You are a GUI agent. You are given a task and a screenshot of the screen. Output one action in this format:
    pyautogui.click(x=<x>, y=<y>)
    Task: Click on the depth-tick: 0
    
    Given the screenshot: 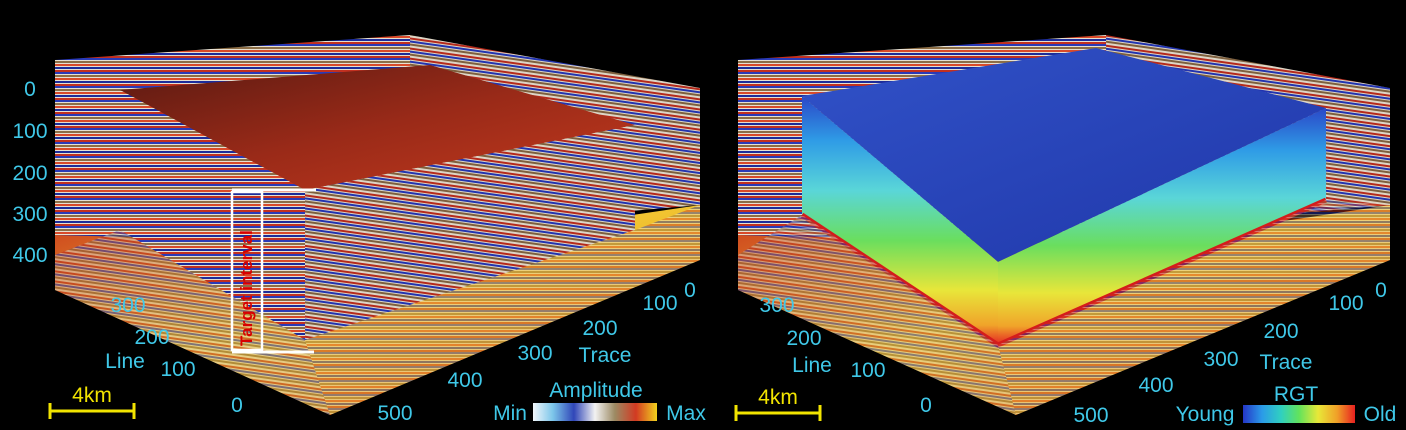 What is the action you would take?
    pyautogui.click(x=30, y=89)
    